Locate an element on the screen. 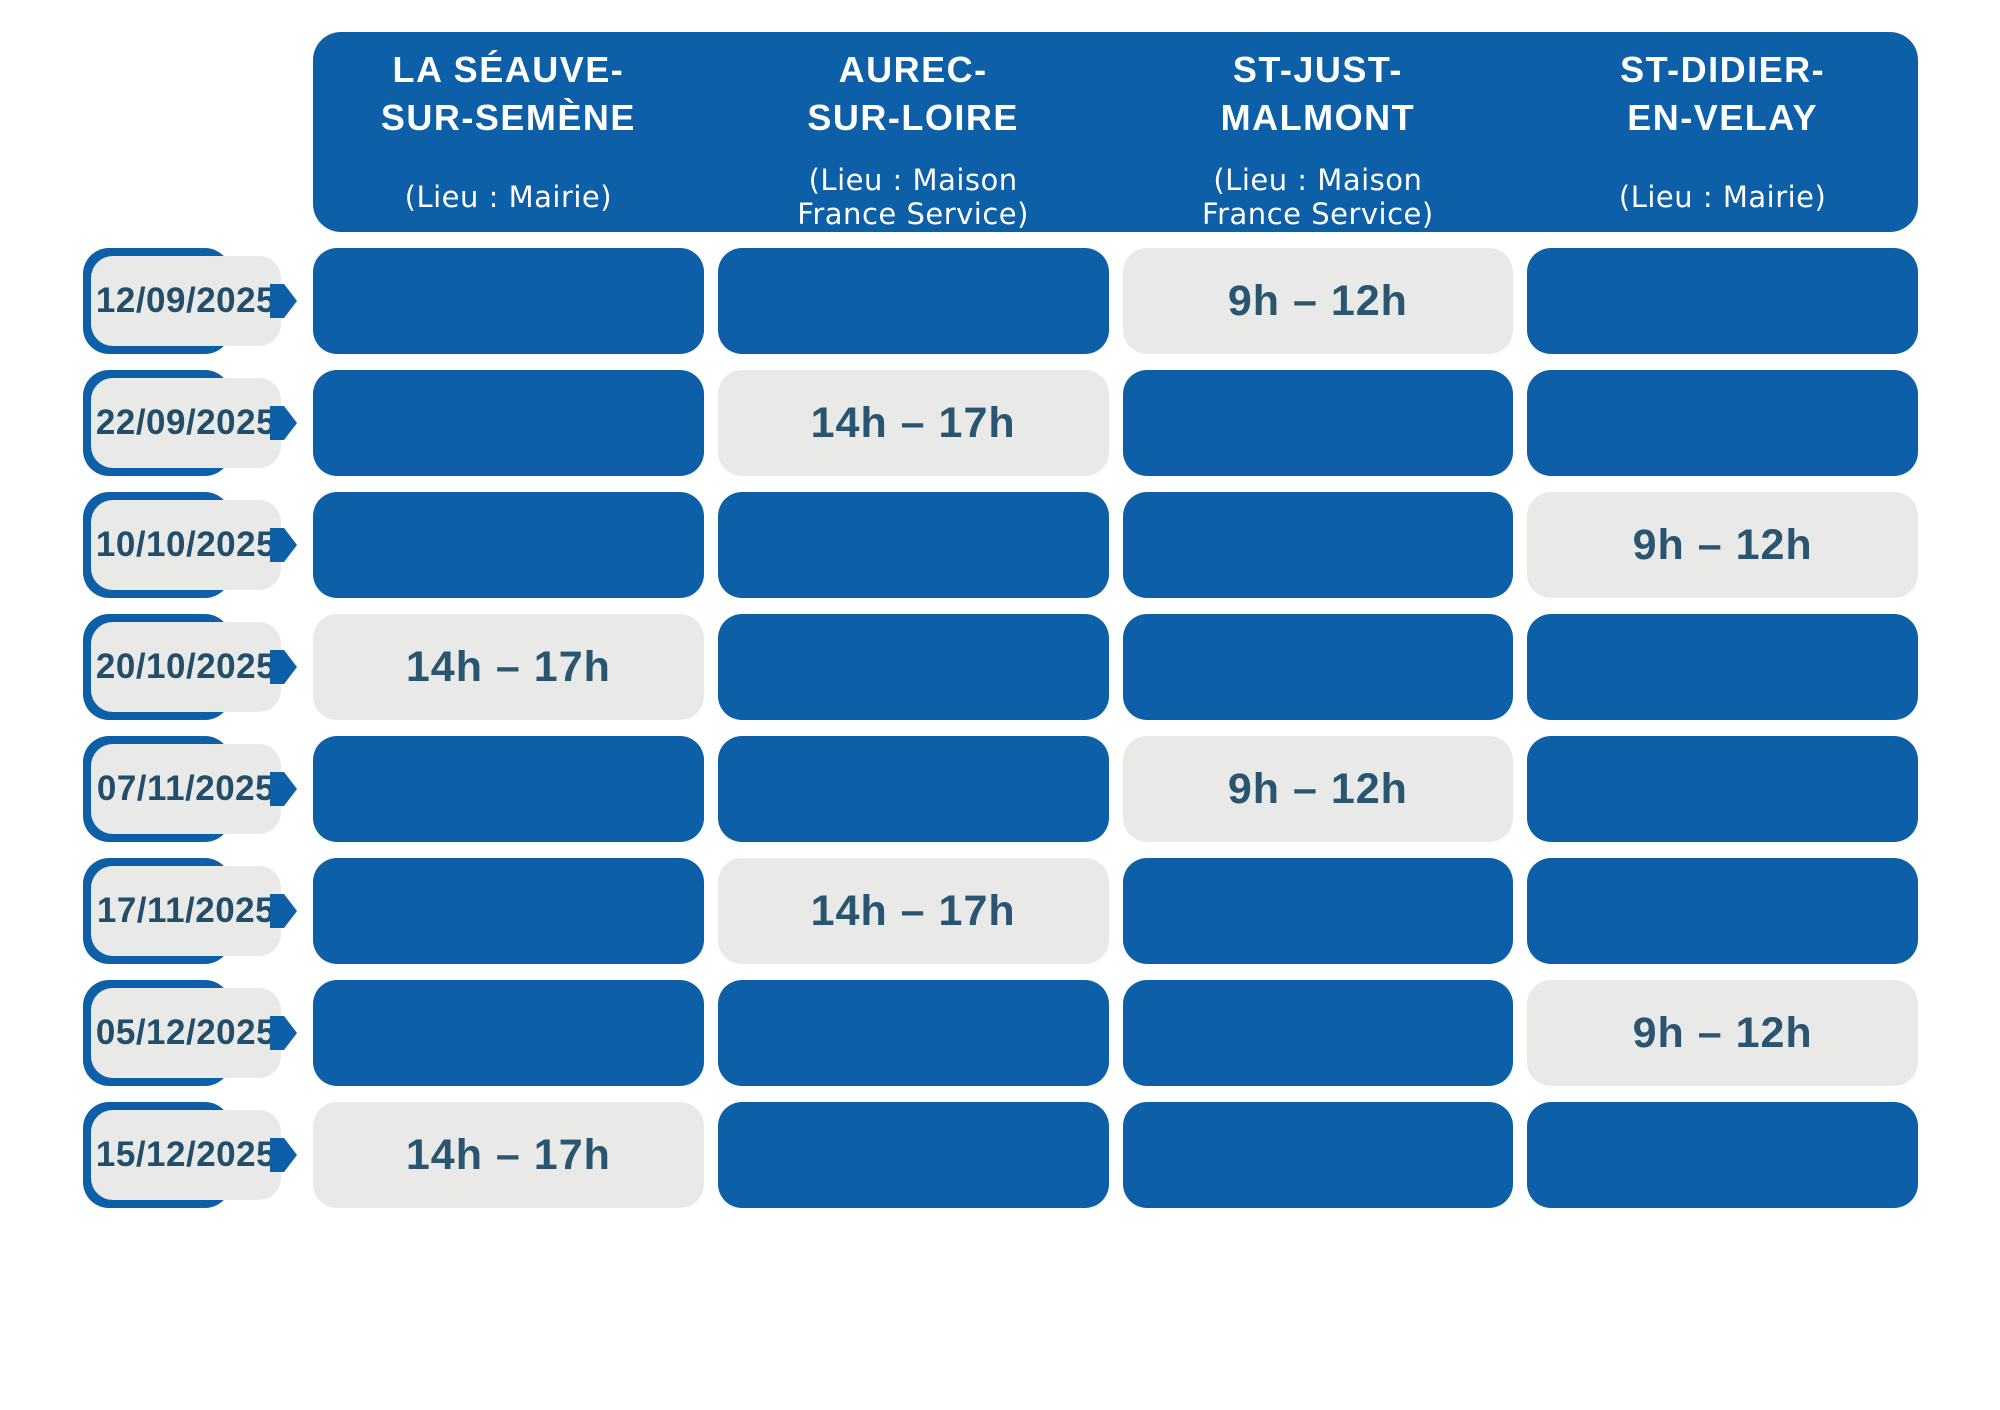 This screenshot has width=2000, height=1410. column-title: AUREC- SUR-LOIRE is located at coordinates (913, 93).